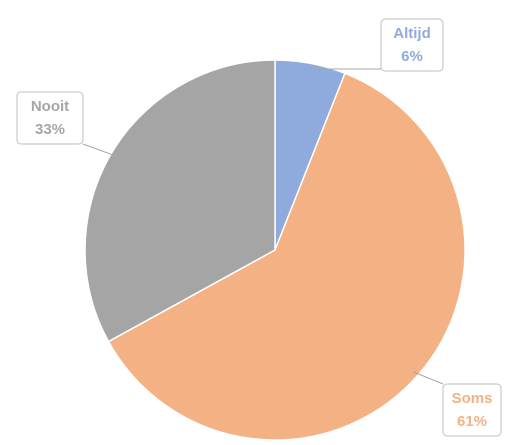 The height and width of the screenshot is (445, 505). What do you see at coordinates (472, 421) in the screenshot?
I see `label-value: 61%` at bounding box center [472, 421].